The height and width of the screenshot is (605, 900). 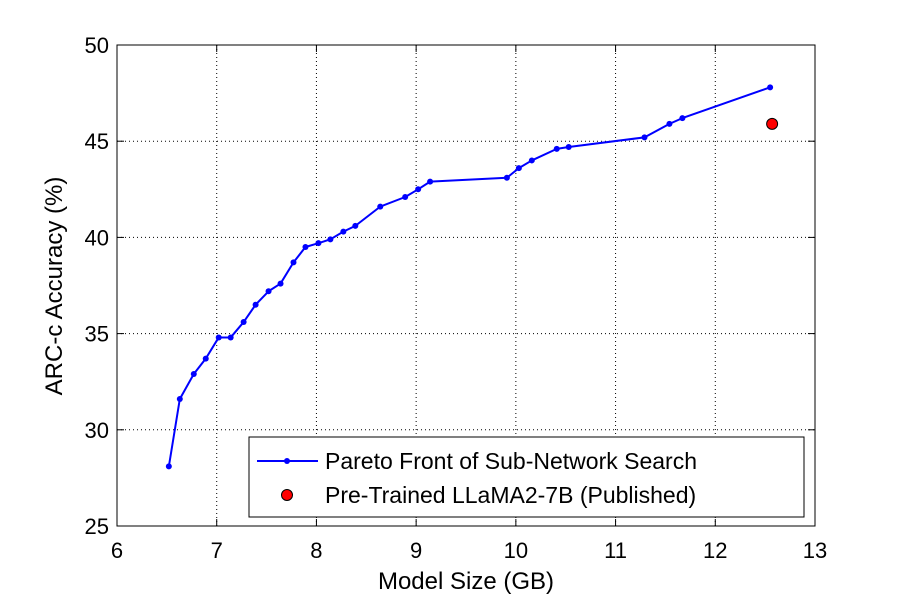 What do you see at coordinates (772, 123) in the screenshot?
I see `pretrained-llama2-point` at bounding box center [772, 123].